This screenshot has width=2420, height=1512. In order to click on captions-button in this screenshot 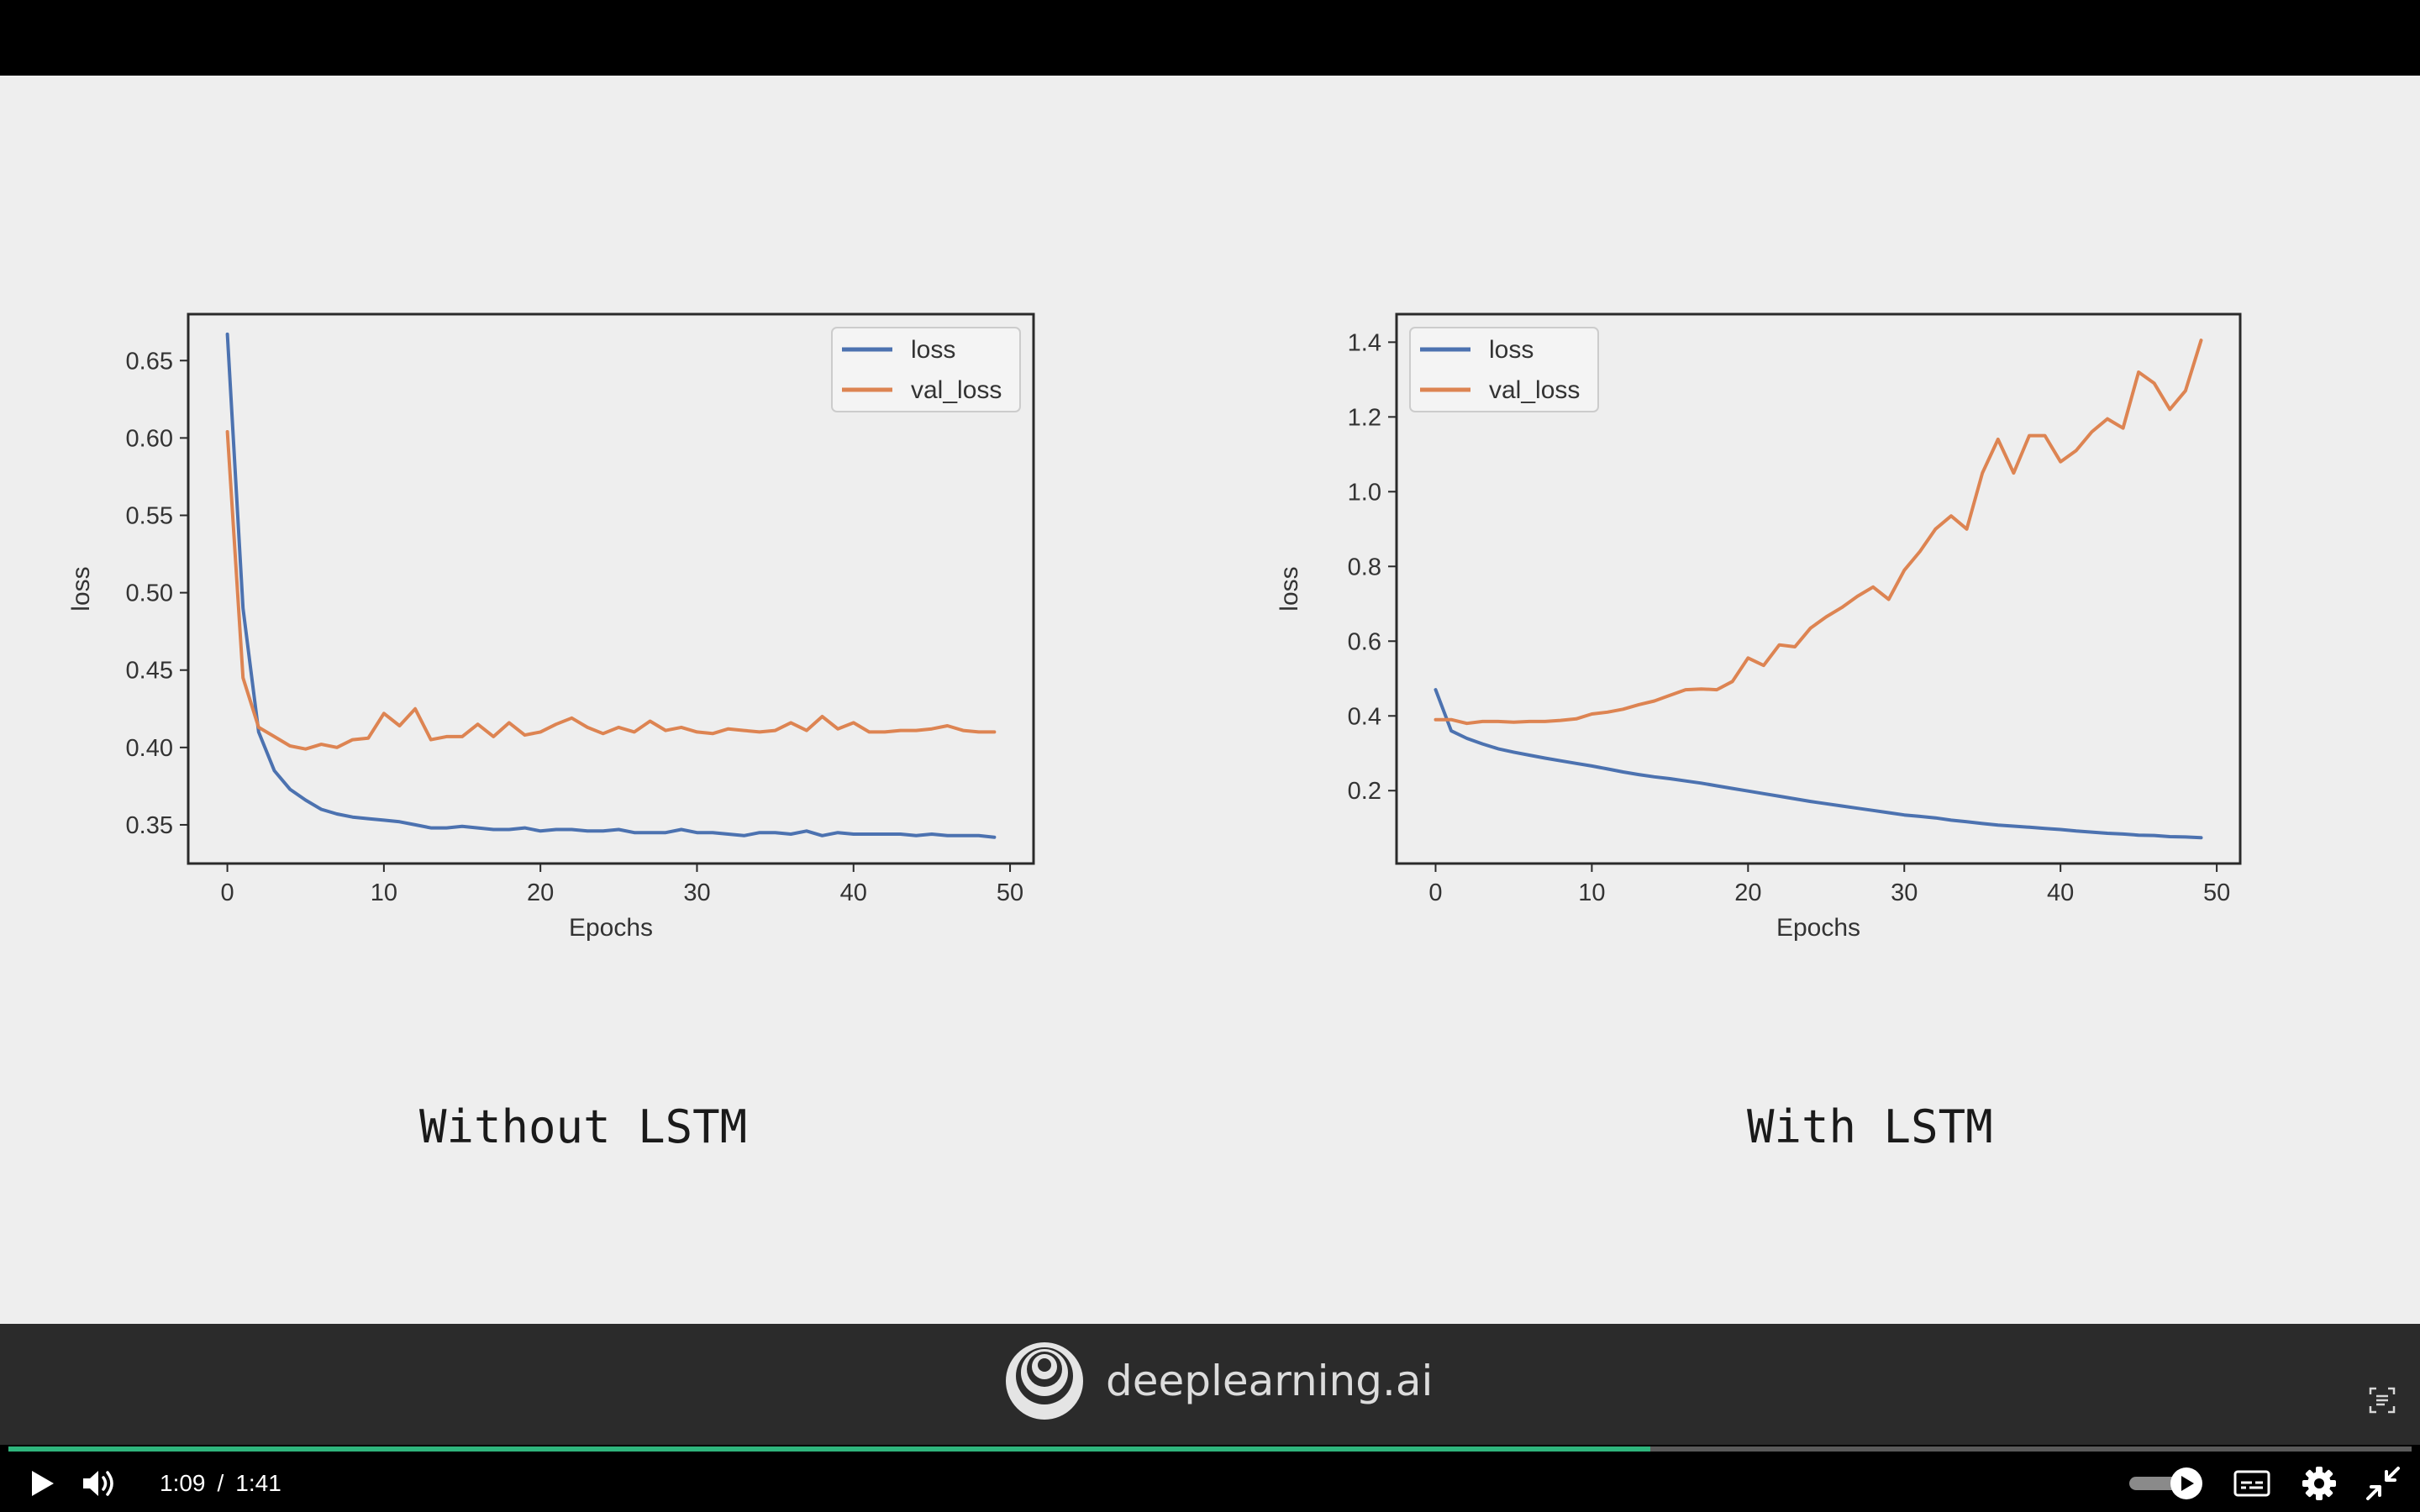, I will do `click(2252, 1483)`.